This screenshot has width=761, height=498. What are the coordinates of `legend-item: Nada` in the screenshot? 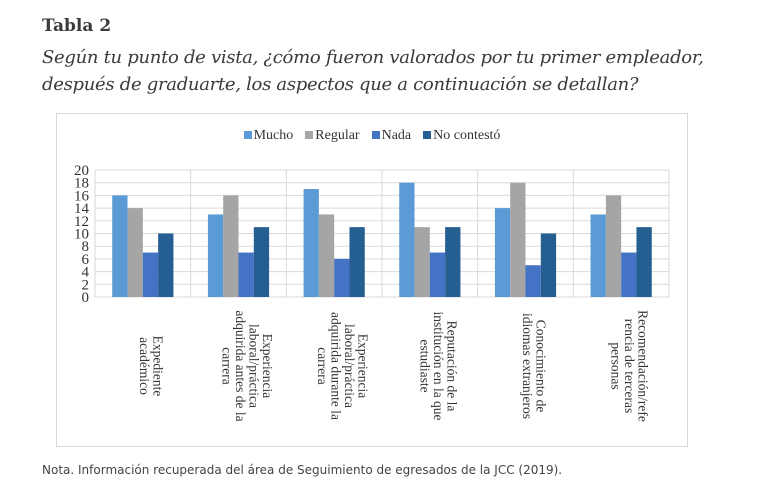 It's located at (391, 135).